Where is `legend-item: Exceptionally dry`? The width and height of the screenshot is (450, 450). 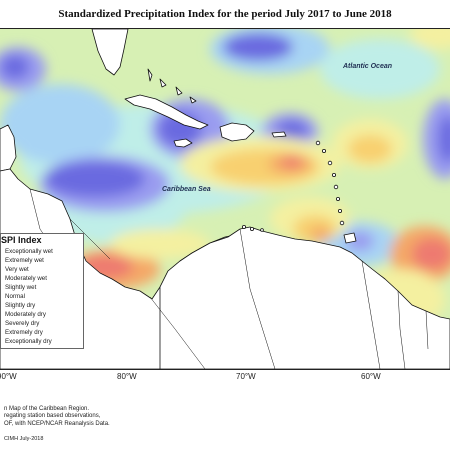
legend-item: Exceptionally dry is located at coordinates (41, 341).